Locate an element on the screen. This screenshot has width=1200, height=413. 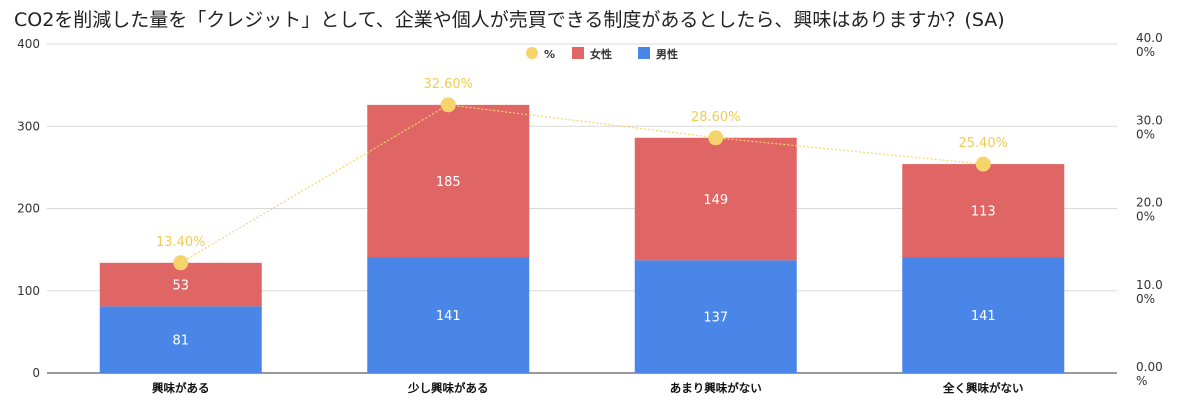
bar-value-label: 113 is located at coordinates (983, 212).